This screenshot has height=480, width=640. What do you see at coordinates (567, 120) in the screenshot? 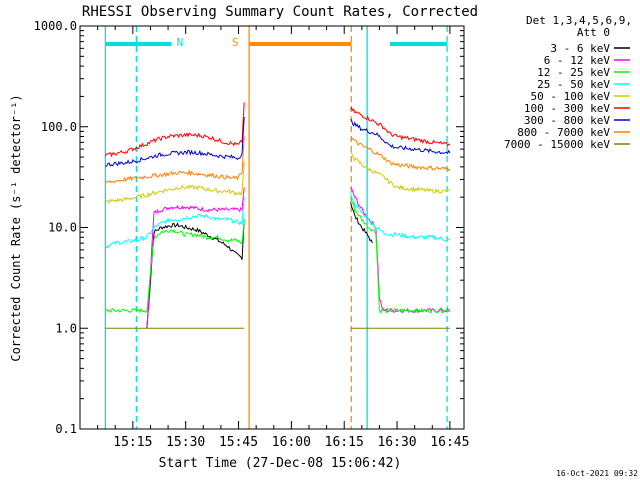
I see `legend-label: 300 - 800 keV` at bounding box center [567, 120].